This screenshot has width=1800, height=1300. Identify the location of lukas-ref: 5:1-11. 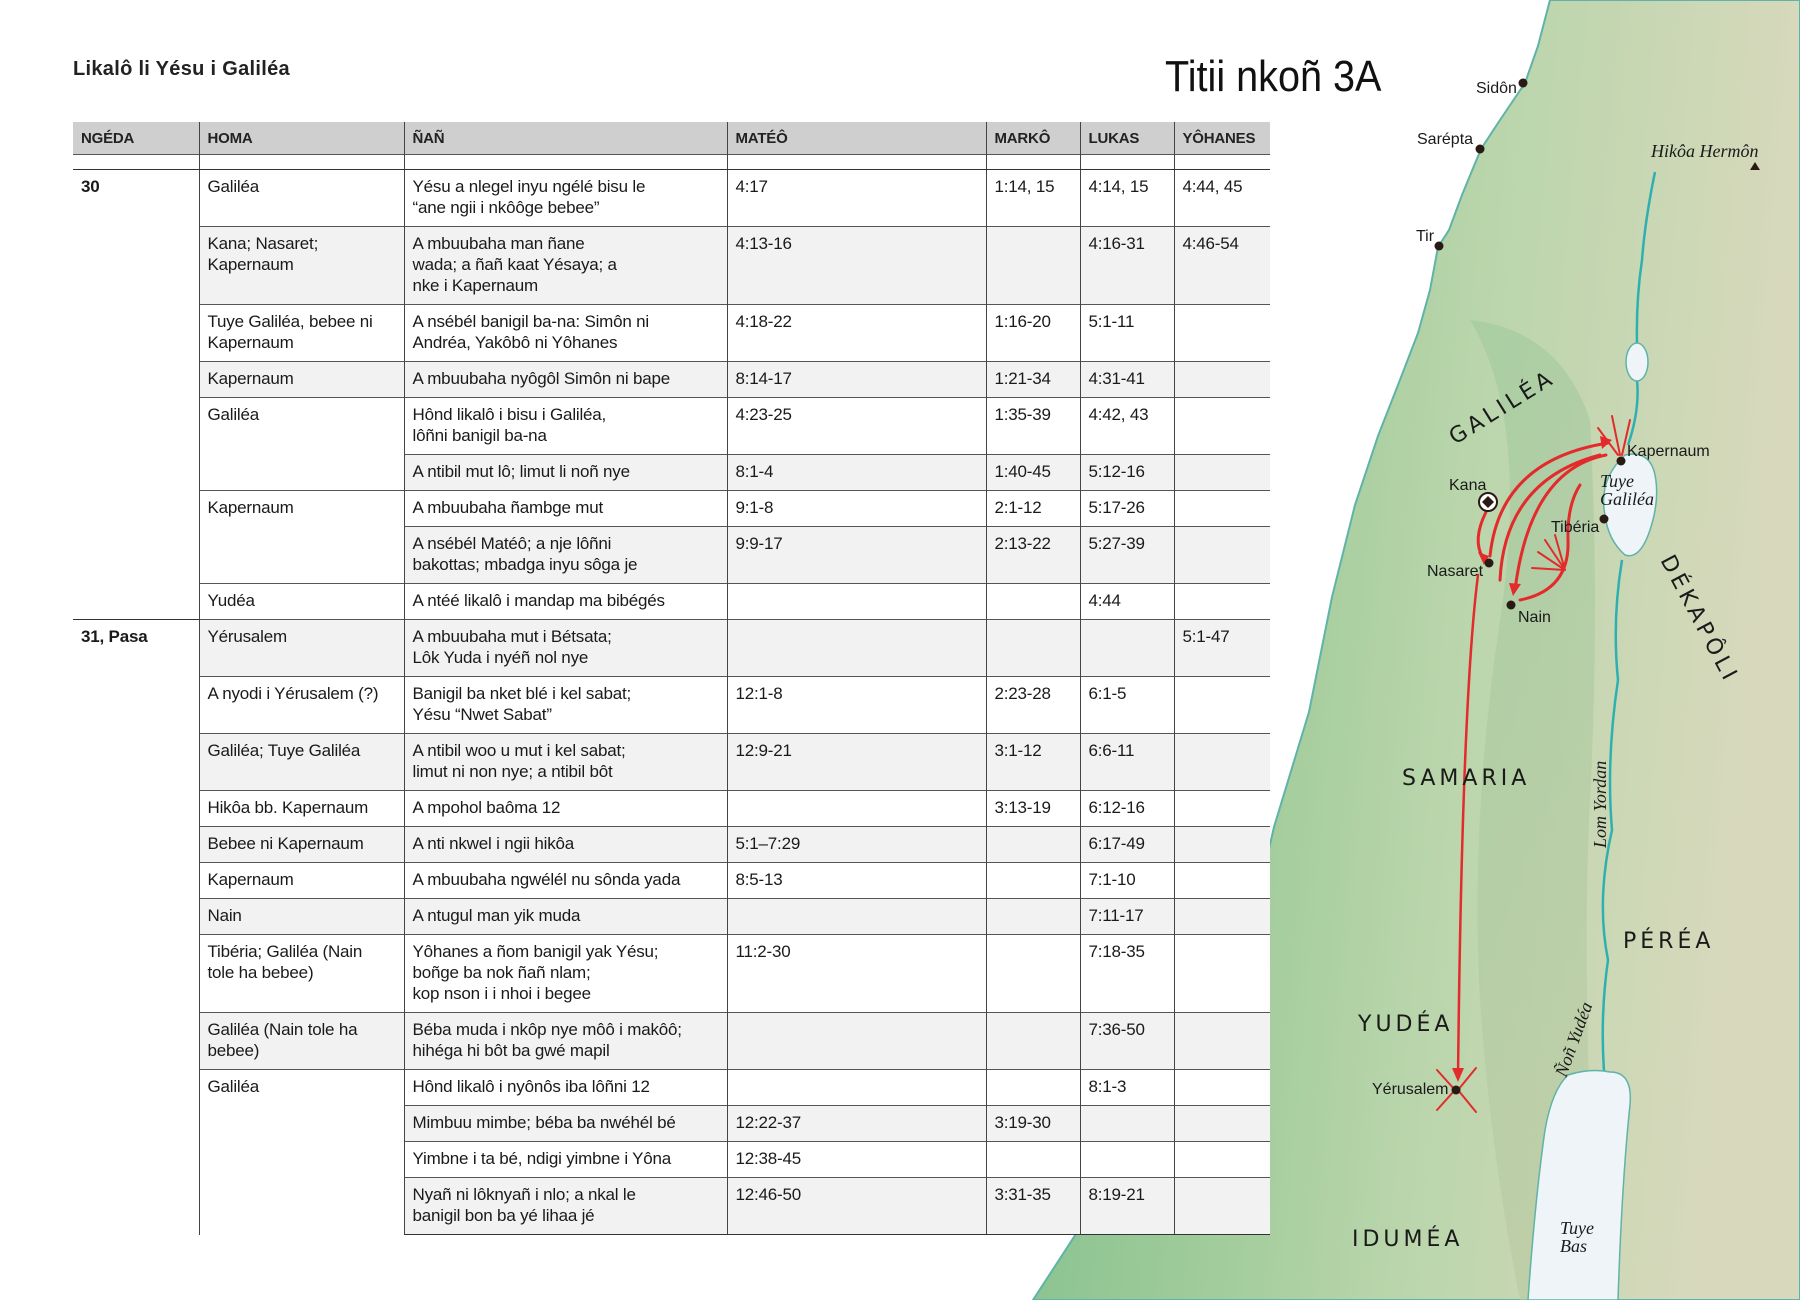
(1126, 333).